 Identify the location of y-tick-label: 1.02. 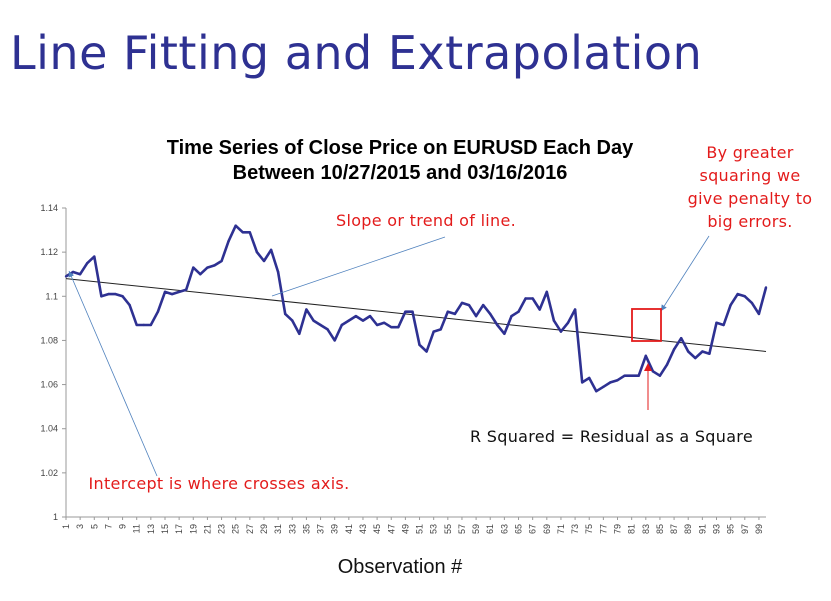
(49, 473).